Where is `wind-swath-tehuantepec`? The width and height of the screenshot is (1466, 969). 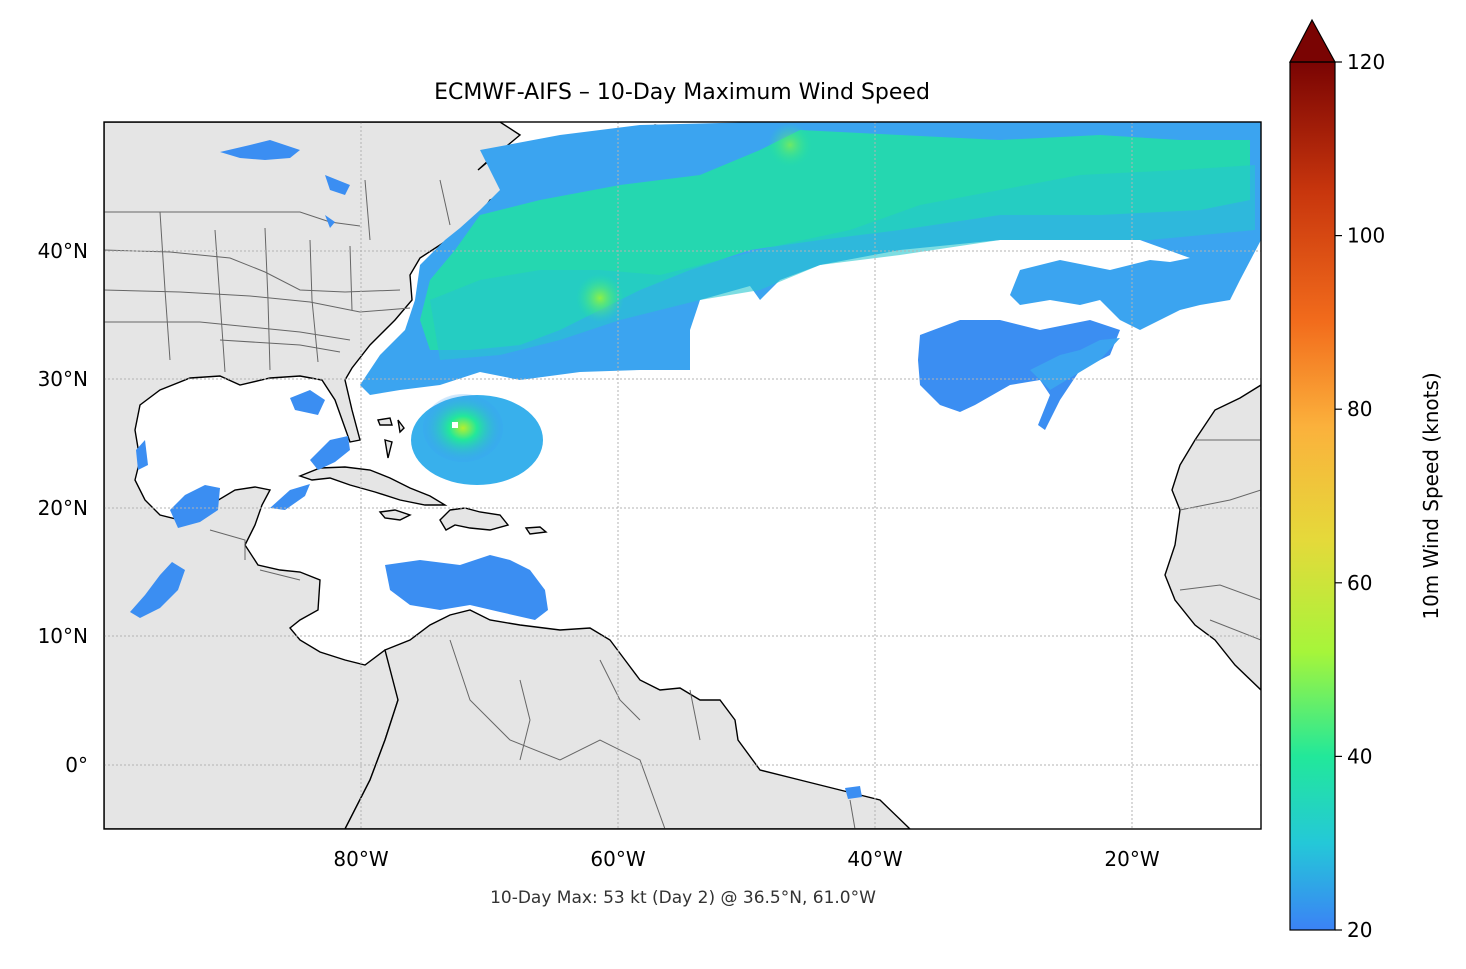 wind-swath-tehuantepec is located at coordinates (157, 590).